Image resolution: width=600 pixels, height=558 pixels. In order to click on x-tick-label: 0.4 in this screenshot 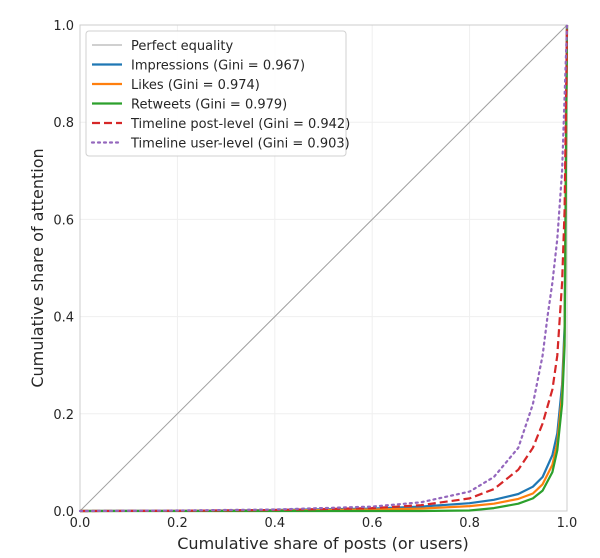, I will do `click(274, 523)`.